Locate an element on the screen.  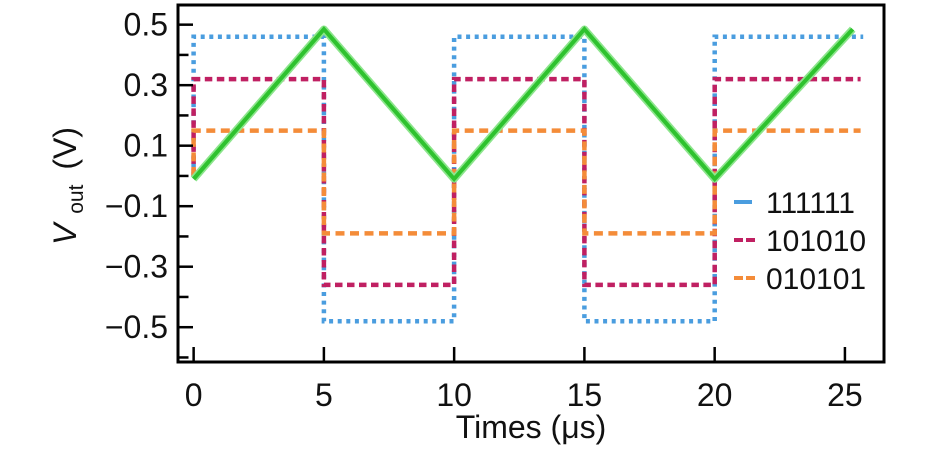
x-tick-labels: 0 5 10 15 20 25 is located at coordinates (524, 395).